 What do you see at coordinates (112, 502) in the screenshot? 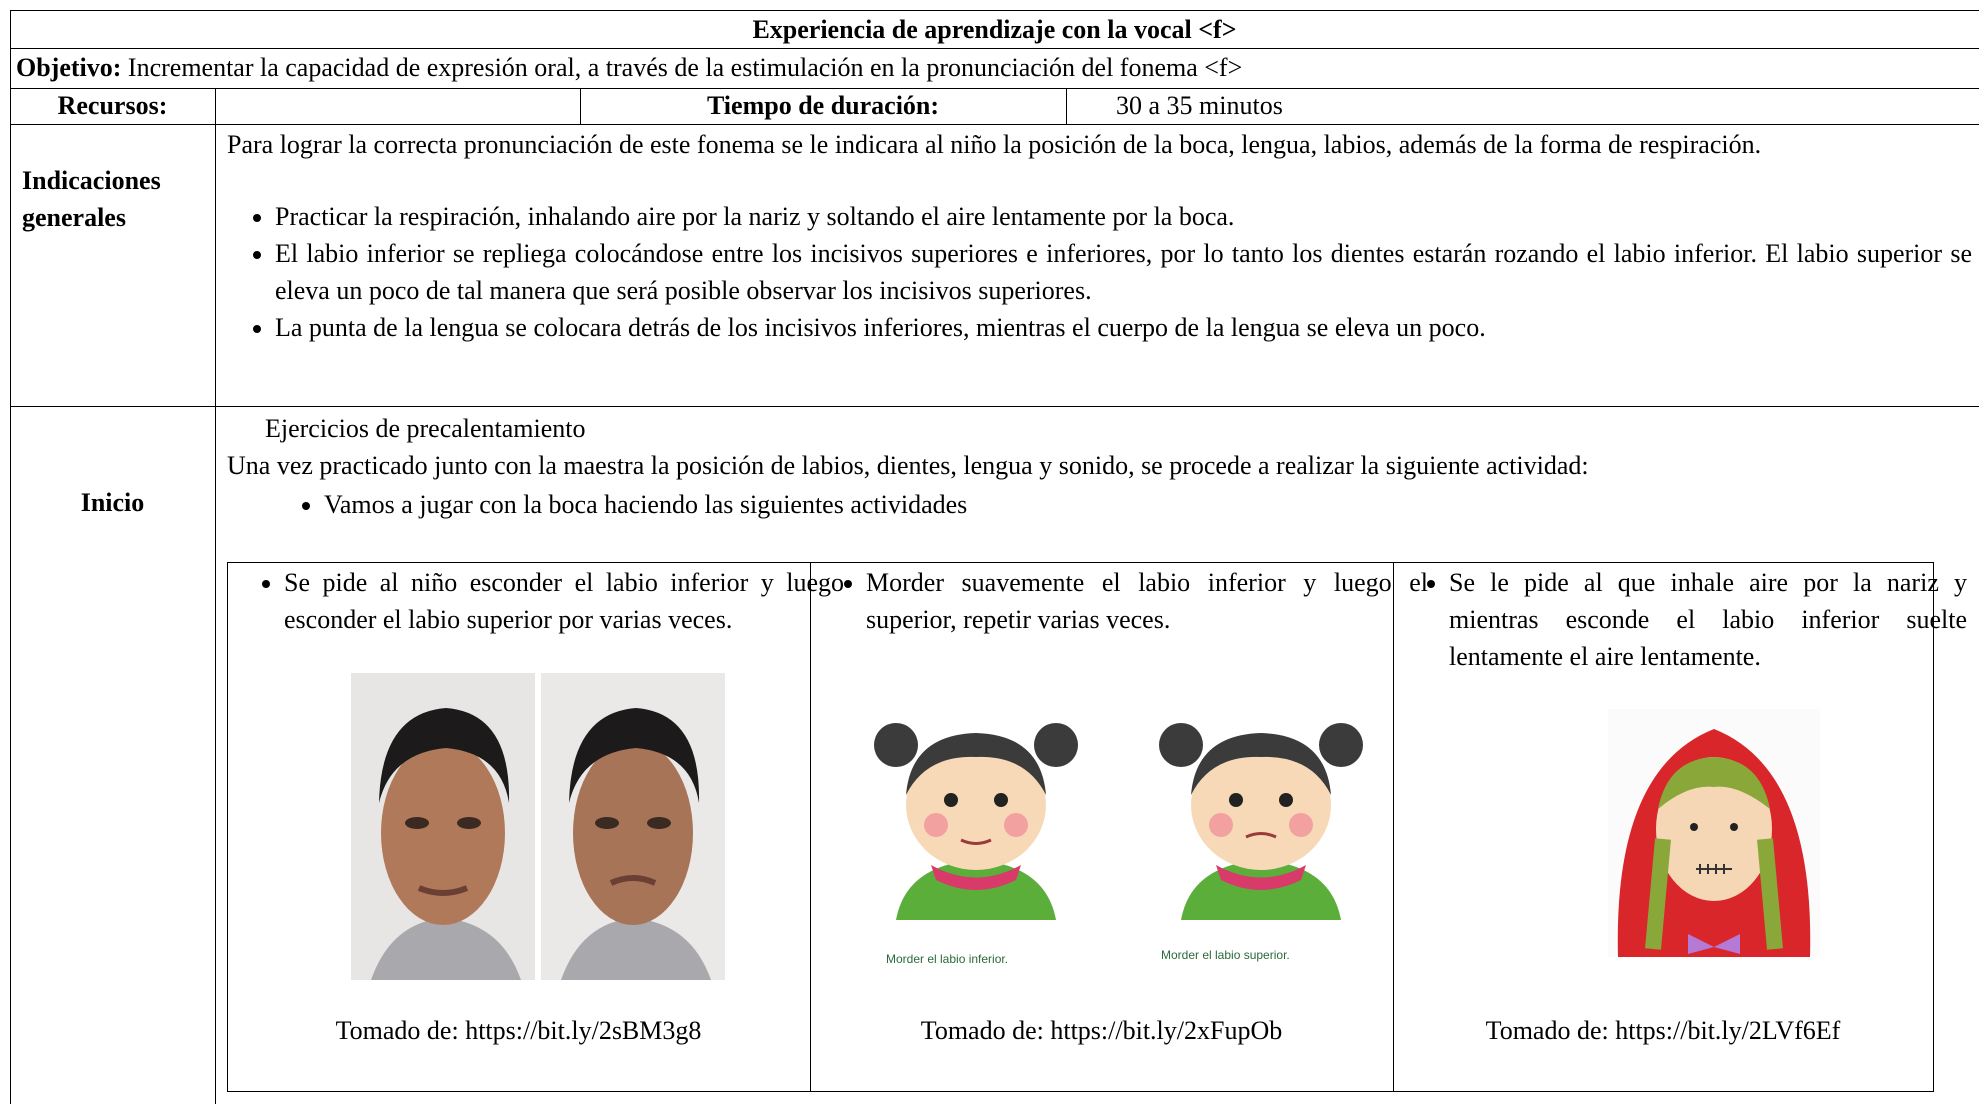
I see `start-label: Inicio` at bounding box center [112, 502].